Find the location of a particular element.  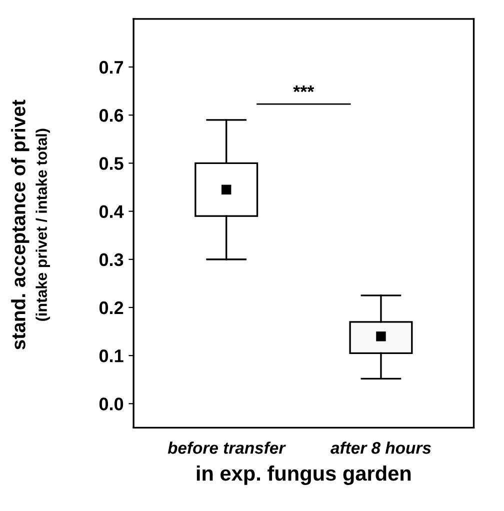

y-tick-label: 0.7 is located at coordinates (111, 67).